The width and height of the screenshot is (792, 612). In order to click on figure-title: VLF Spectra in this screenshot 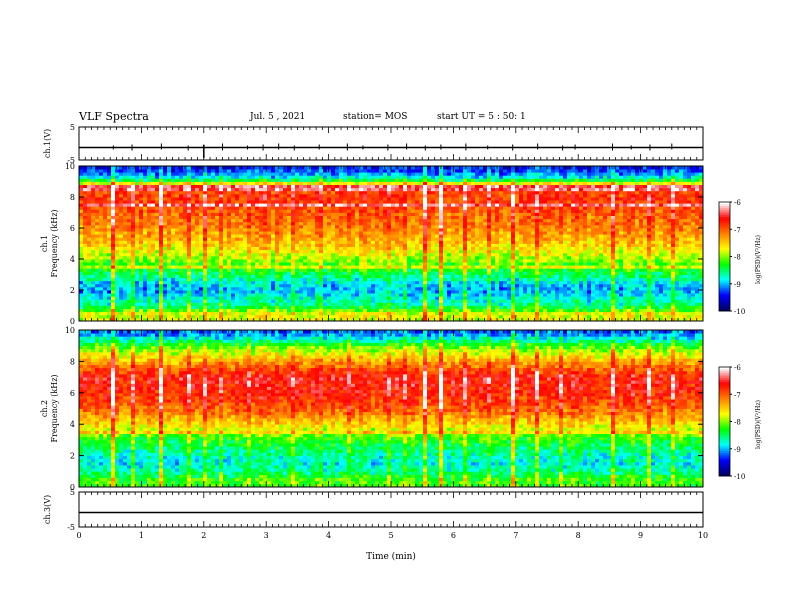, I will do `click(114, 116)`.